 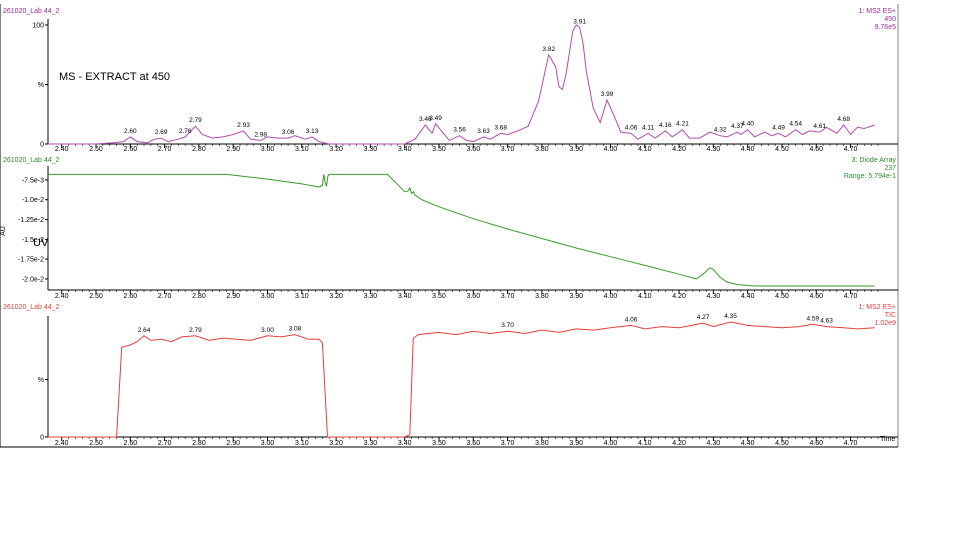 What do you see at coordinates (877, 307) in the screenshot?
I see `tic-info-line-1: 1: MS2 ES+` at bounding box center [877, 307].